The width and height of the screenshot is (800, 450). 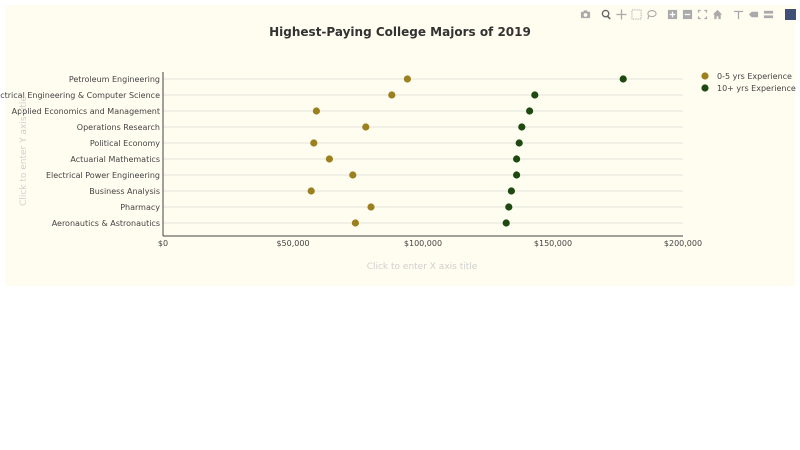 I want to click on y-category-label: Applied Economics and Management, so click(x=86, y=111).